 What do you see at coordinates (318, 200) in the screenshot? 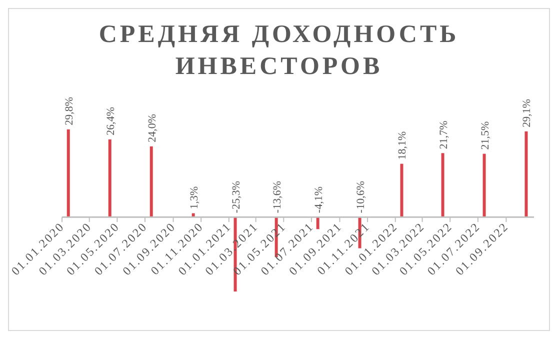
I see `data-label: -4,1%` at bounding box center [318, 200].